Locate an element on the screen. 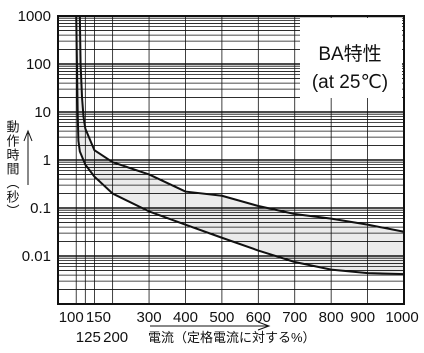 This screenshot has width=424, height=353. y-tick-label: 0.01 is located at coordinates (36, 256).